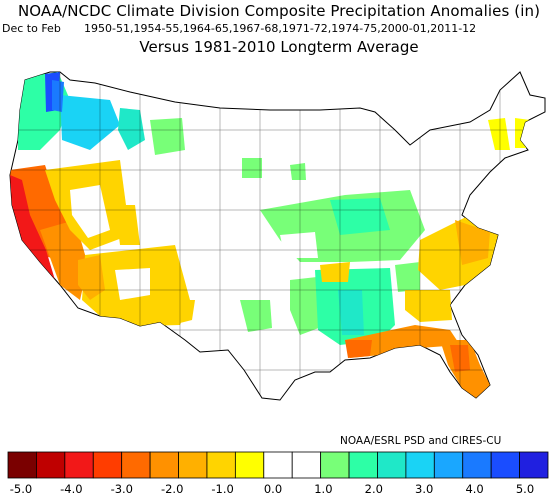 This screenshot has width=558, height=497. I want to click on colorbar-tick-label: 5.0, so click(525, 489).